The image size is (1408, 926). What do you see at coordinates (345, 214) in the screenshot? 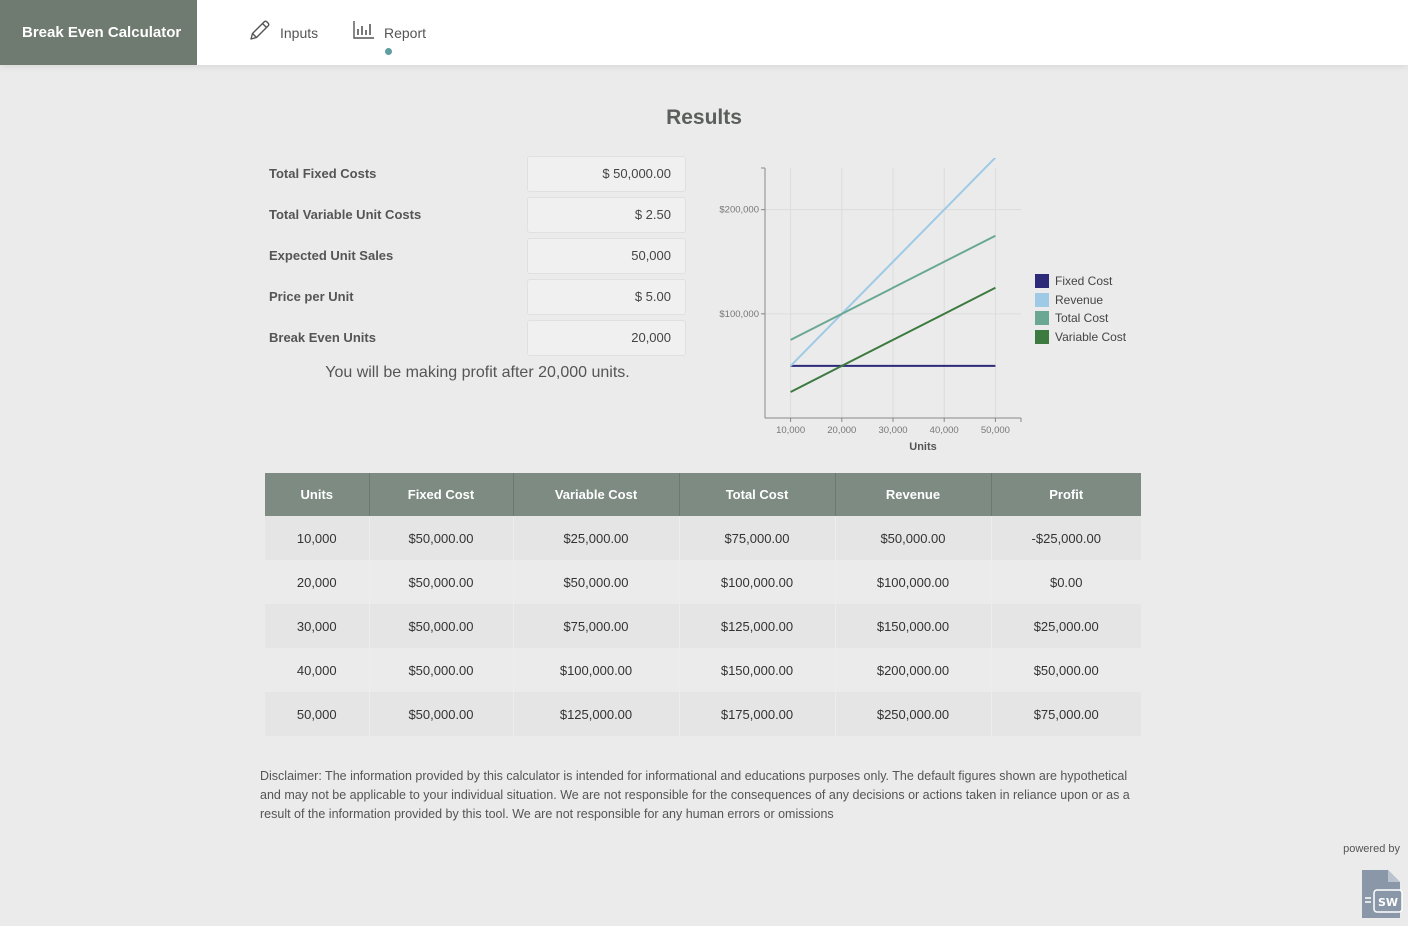
I see `field-label: Total Variable Unit Costs` at bounding box center [345, 214].